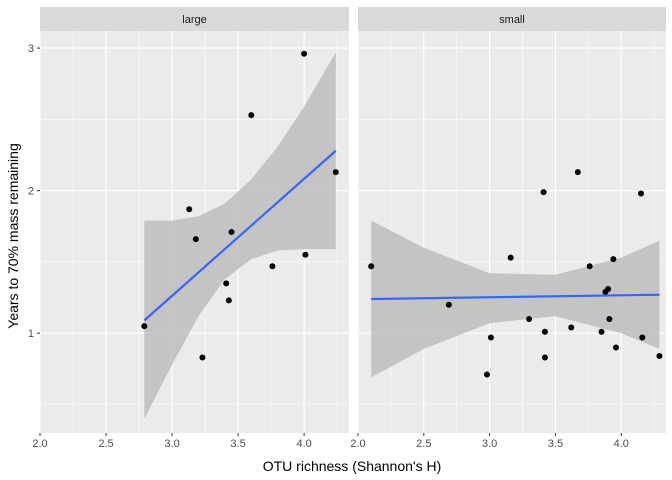 The height and width of the screenshot is (480, 672). What do you see at coordinates (31, 49) in the screenshot?
I see `y-tick-label: 3` at bounding box center [31, 49].